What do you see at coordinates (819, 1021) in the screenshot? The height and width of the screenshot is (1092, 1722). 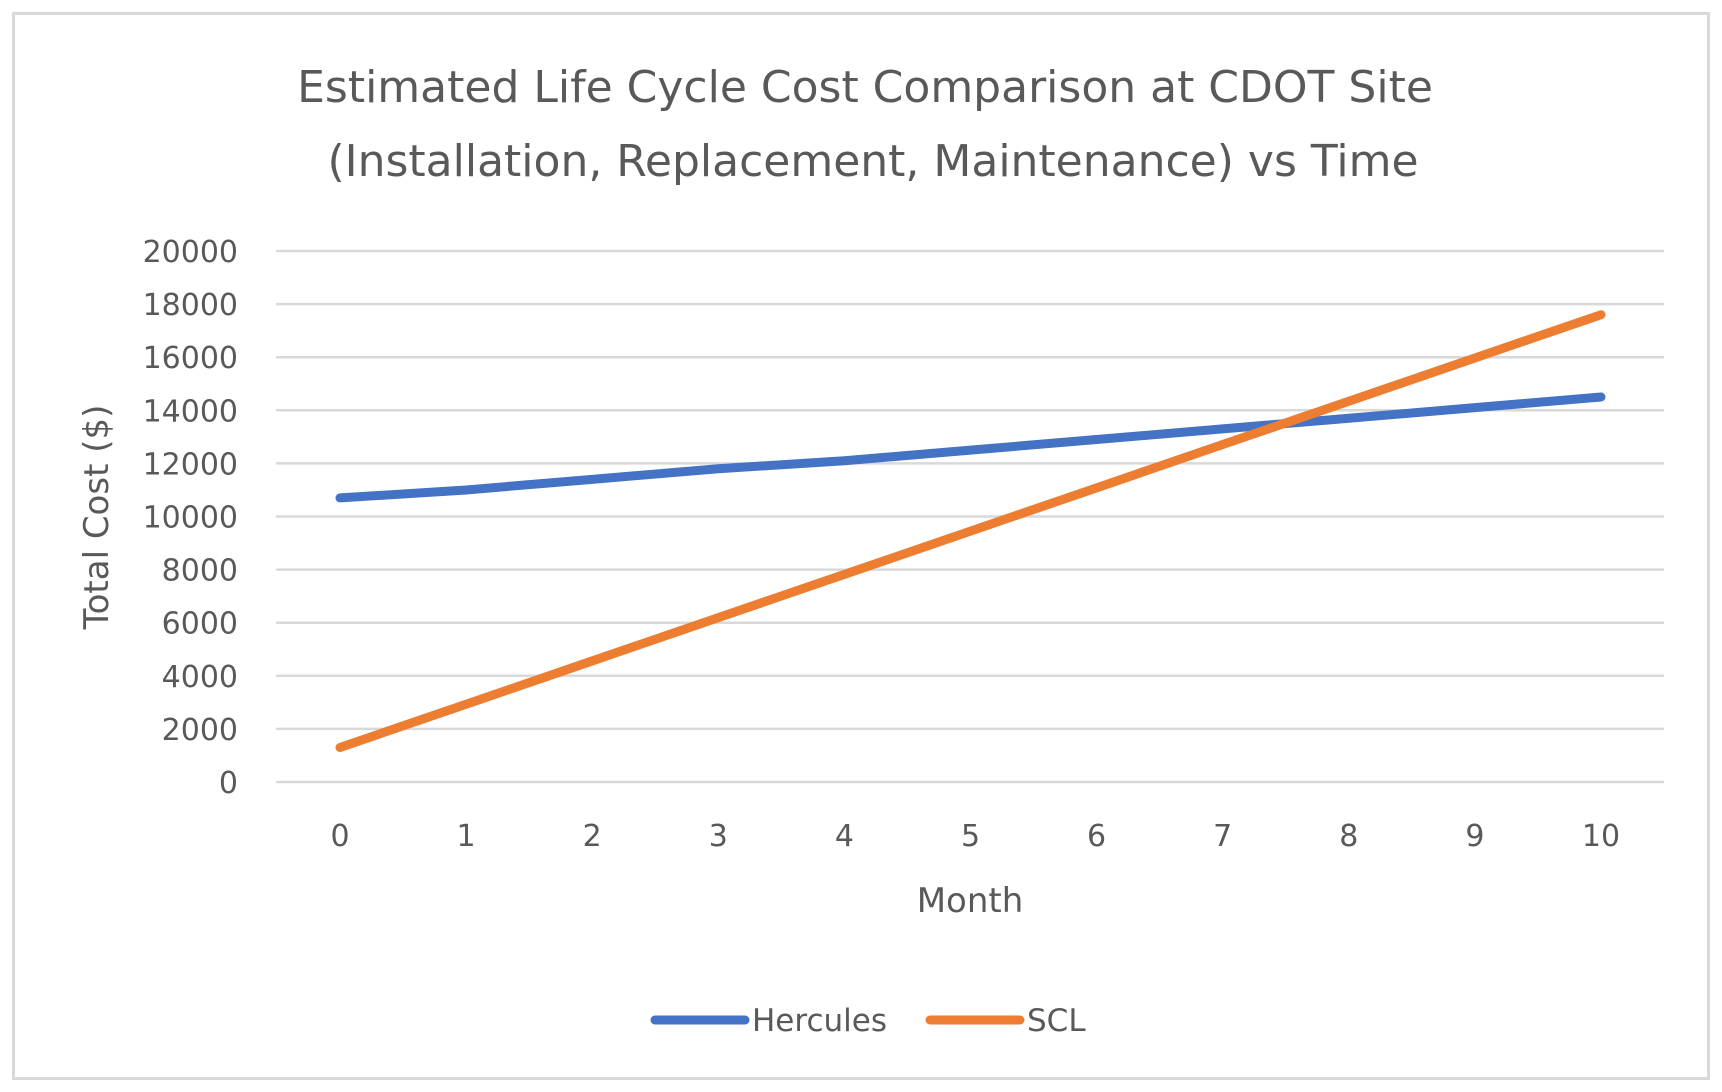 I see `legend-label-hercules: Hercules` at bounding box center [819, 1021].